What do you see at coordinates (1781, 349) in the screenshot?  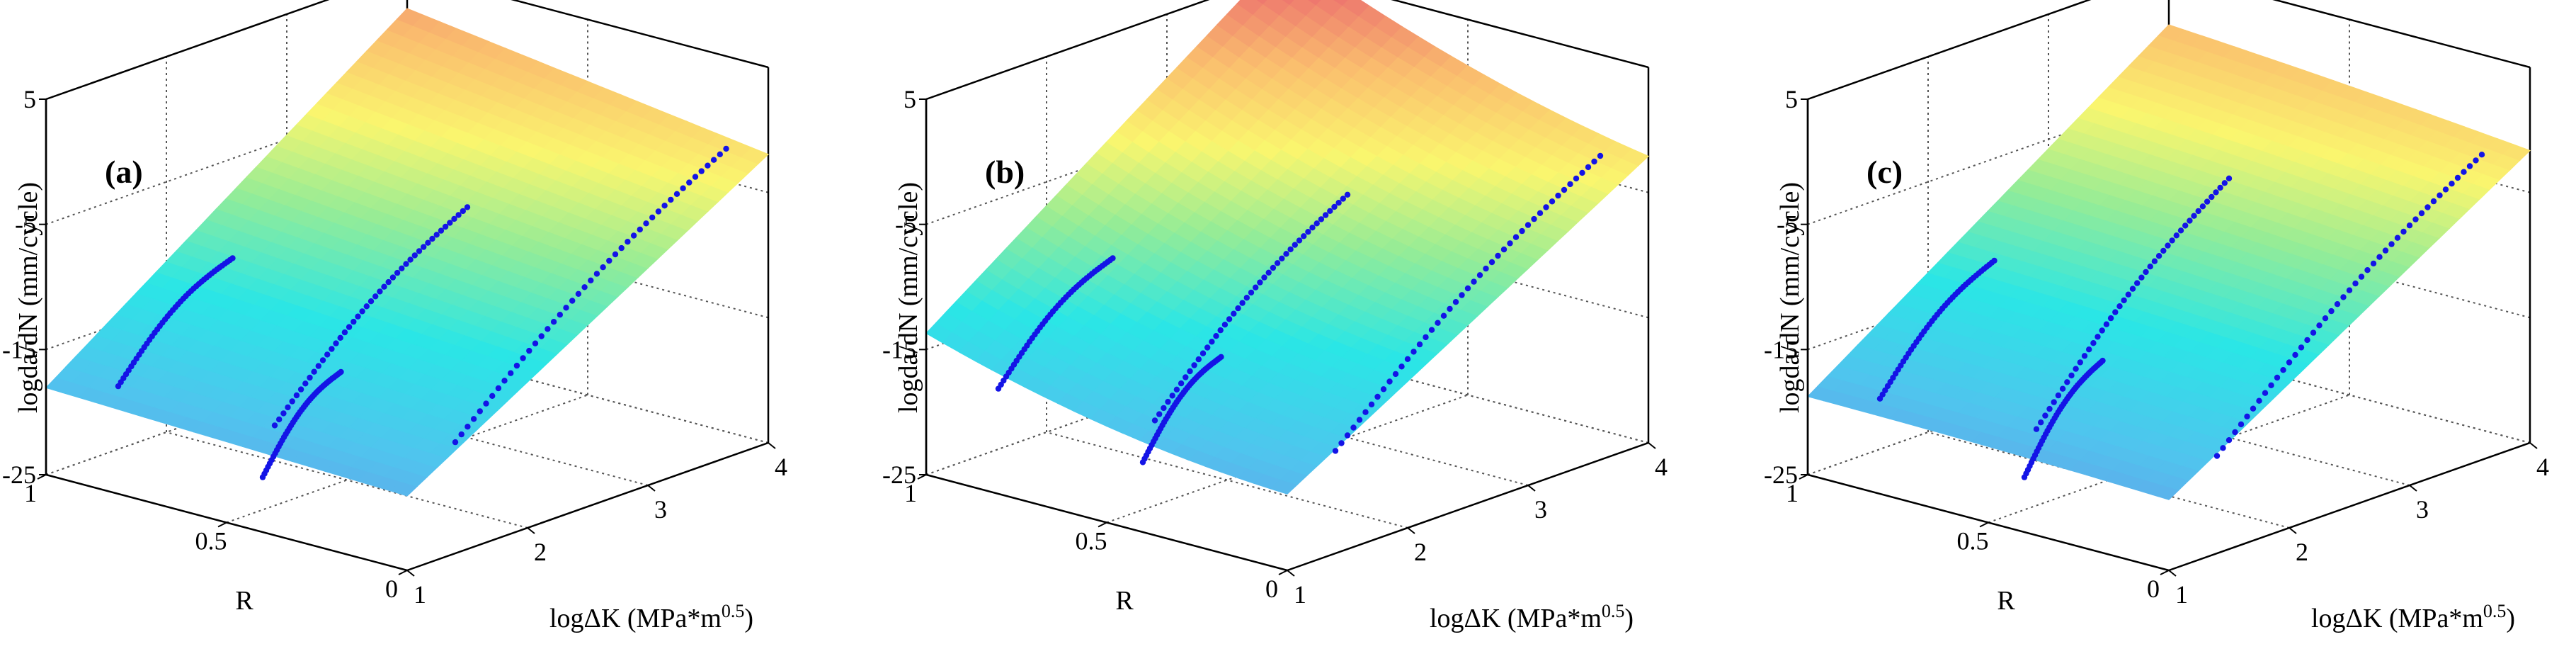 I see `z-tick-label: -15` at bounding box center [1781, 349].